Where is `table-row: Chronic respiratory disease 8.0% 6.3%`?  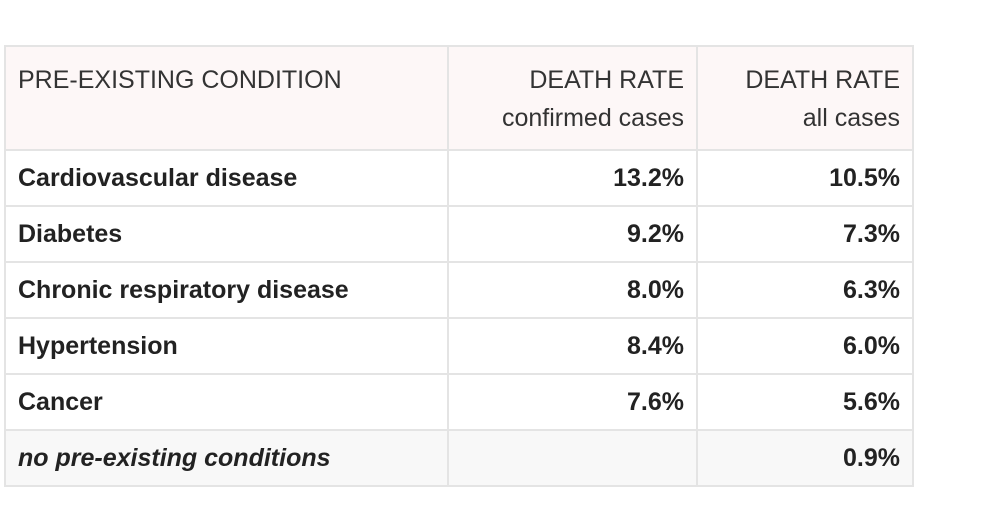
table-row: Chronic respiratory disease 8.0% 6.3% is located at coordinates (459, 290).